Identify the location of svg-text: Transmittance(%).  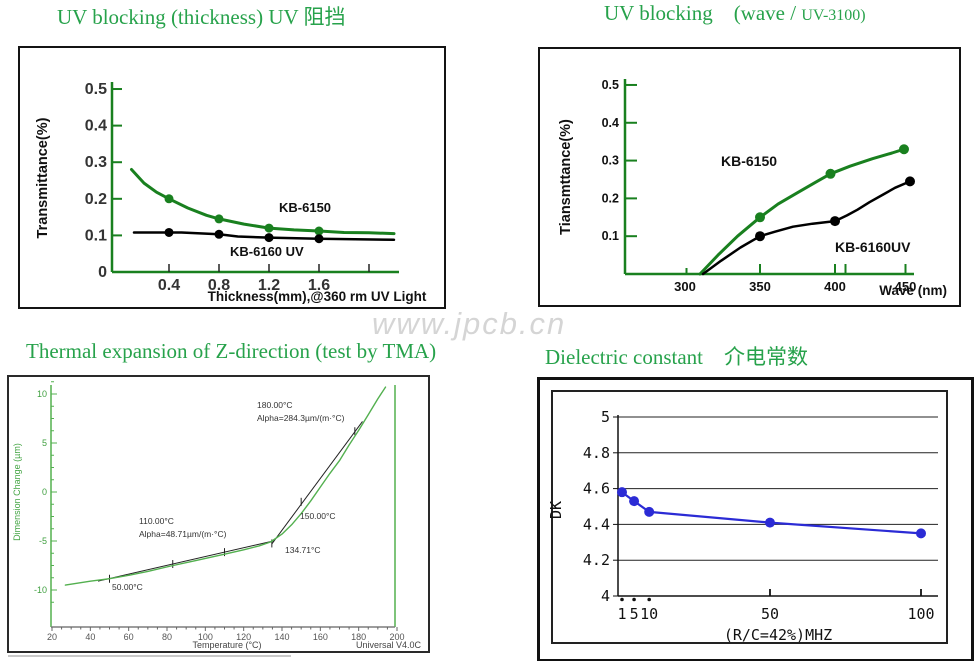
(43, 177).